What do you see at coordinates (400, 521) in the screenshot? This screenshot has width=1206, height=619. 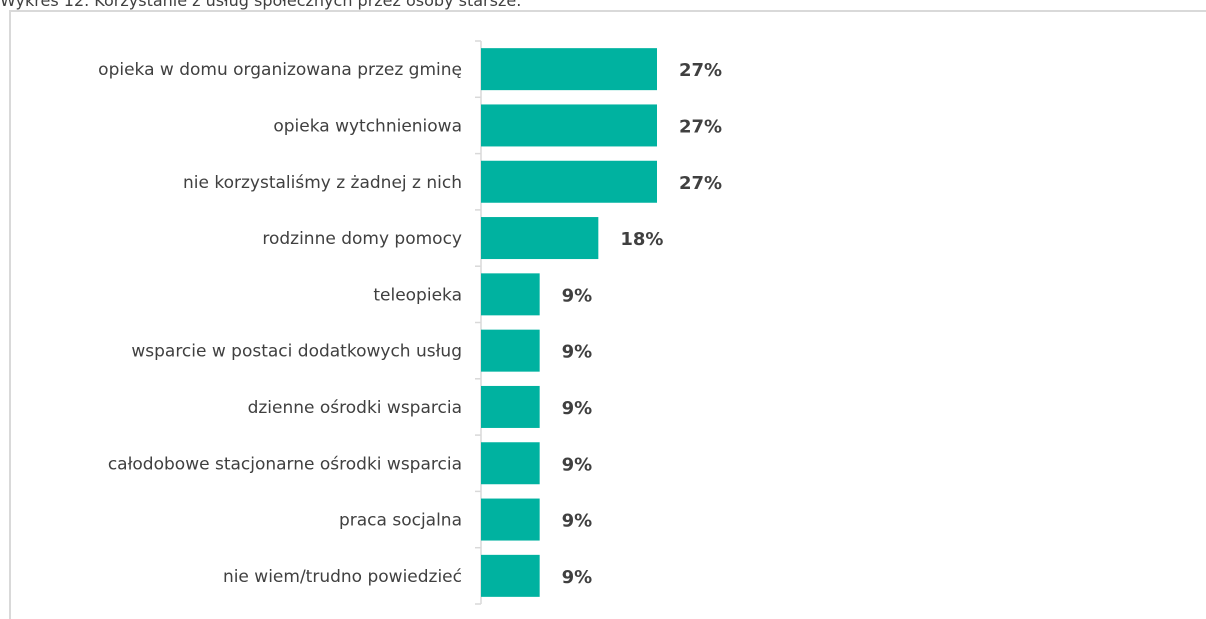 I see `category-label: praca socjalna` at bounding box center [400, 521].